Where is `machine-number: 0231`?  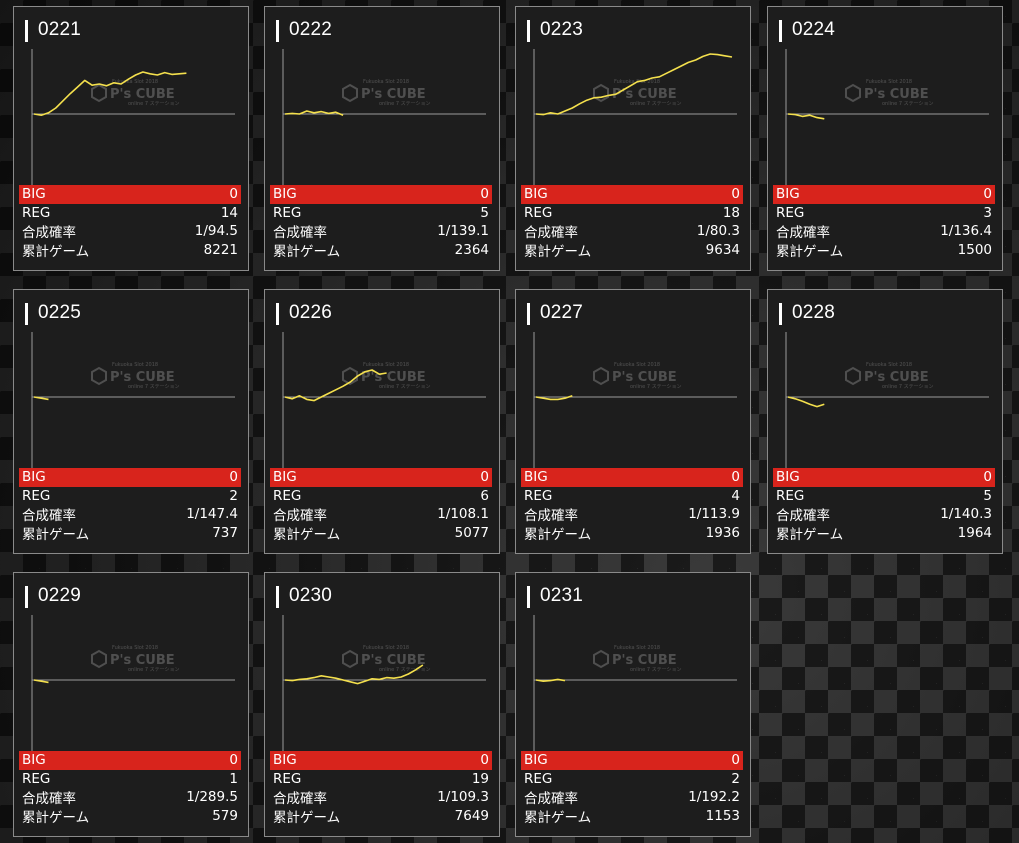
machine-number: 0231 is located at coordinates (562, 595).